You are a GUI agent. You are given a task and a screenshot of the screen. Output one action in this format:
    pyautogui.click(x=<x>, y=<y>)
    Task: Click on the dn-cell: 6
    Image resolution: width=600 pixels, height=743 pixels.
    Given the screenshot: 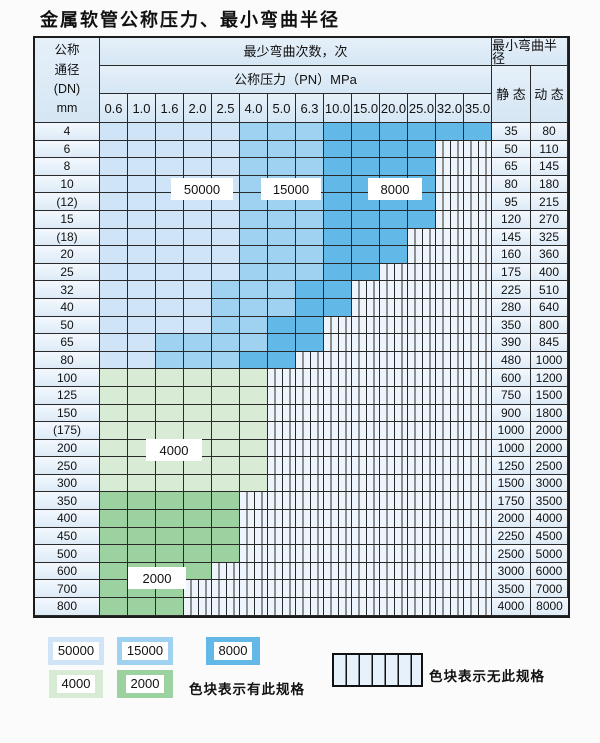 What is the action you would take?
    pyautogui.click(x=67, y=149)
    